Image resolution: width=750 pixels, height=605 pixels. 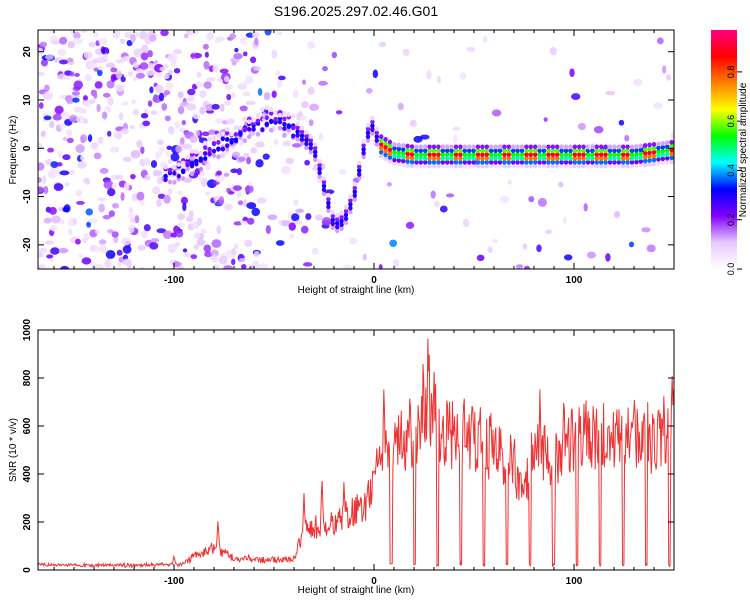 I want to click on colorbar-tick-label: 0.8, so click(x=731, y=72).